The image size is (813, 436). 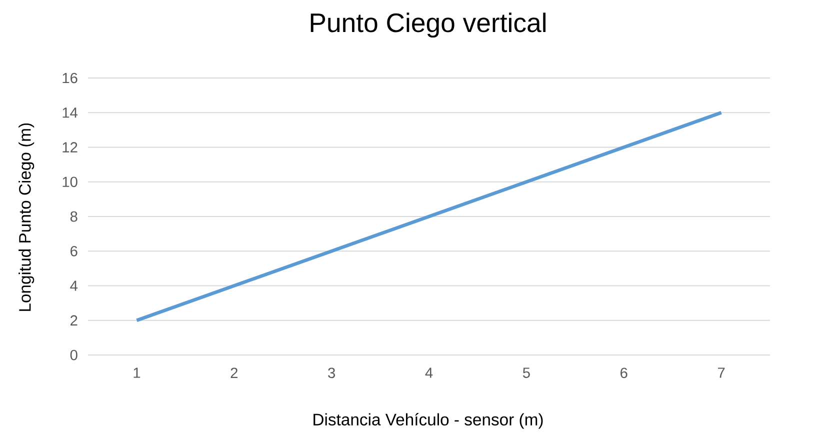 I want to click on x-axis-title: Distancia Vehículo - sensor (m), so click(x=428, y=421).